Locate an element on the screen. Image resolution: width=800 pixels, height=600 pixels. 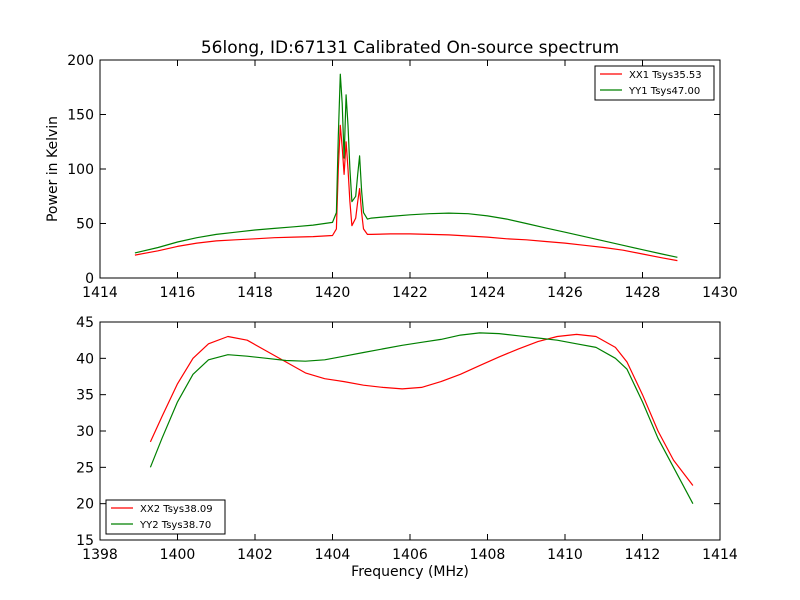
top-legend-box is located at coordinates (654, 83).